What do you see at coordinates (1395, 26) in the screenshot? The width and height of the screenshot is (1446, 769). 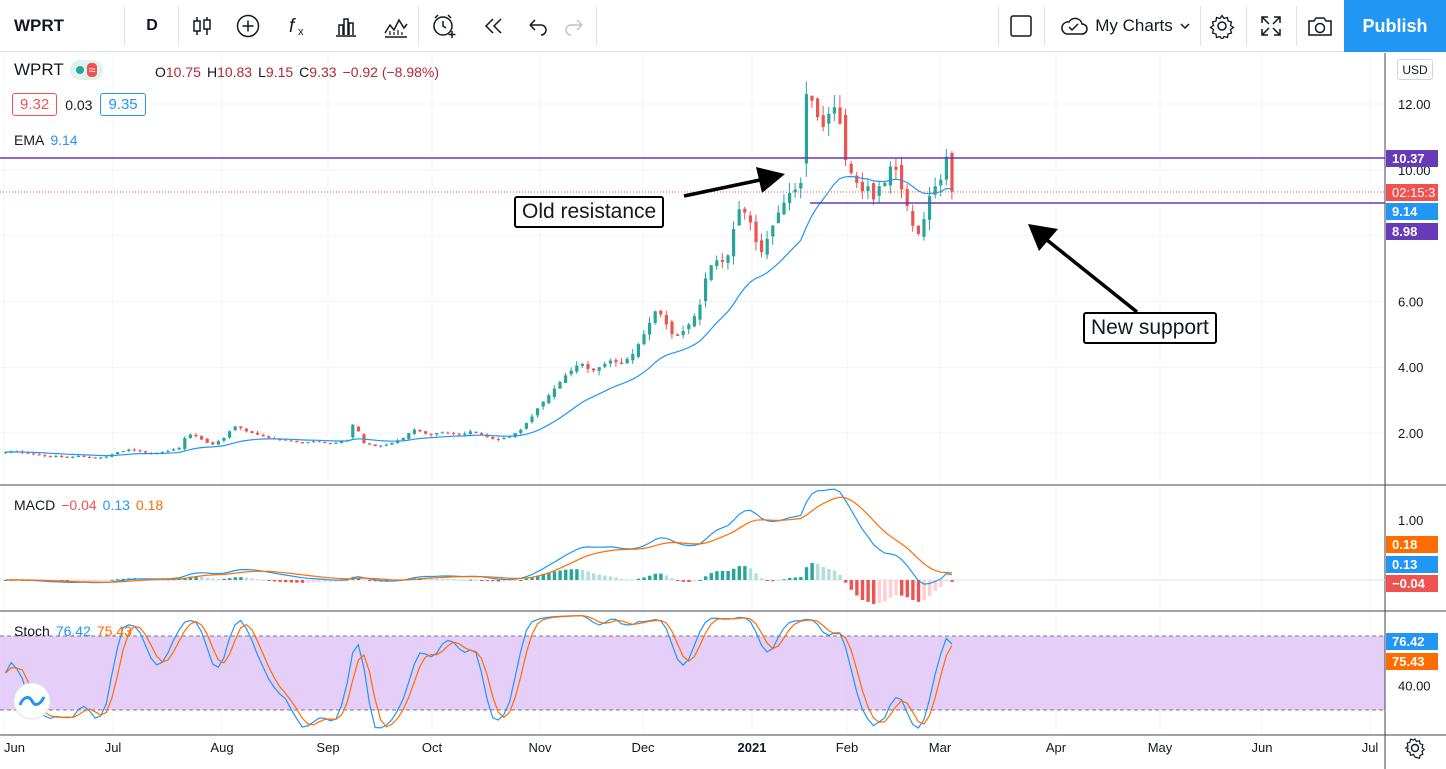 I see `publish-button: Publish` at bounding box center [1395, 26].